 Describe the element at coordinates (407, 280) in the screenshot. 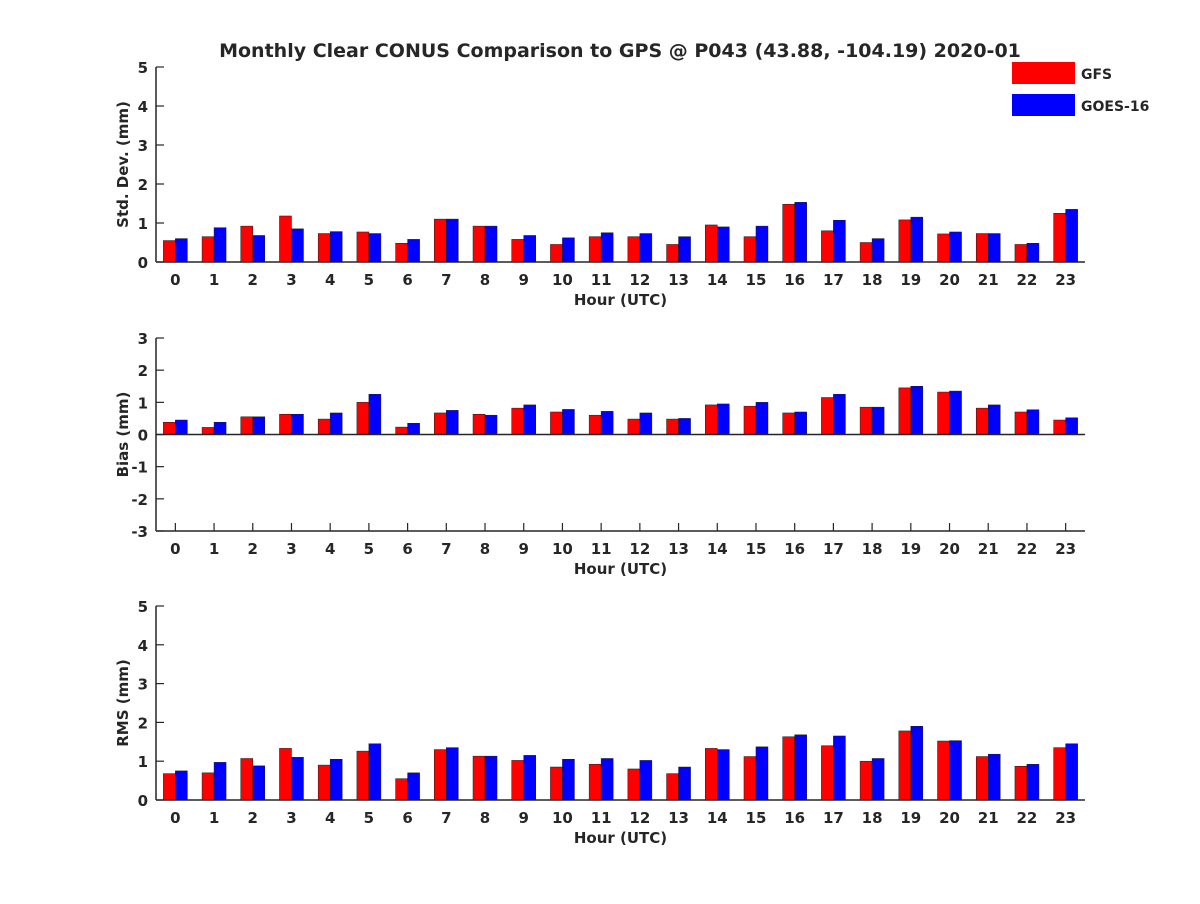

I see `x-tick-label: 6` at that location.